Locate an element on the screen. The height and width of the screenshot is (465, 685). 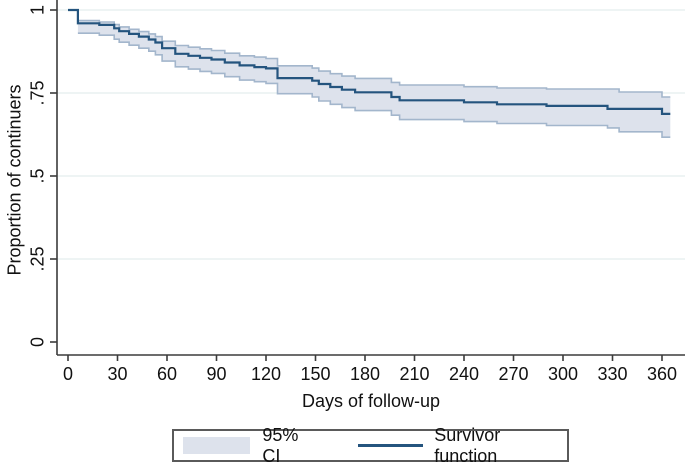
legend: 95% CI Survivor function is located at coordinates (370, 445).